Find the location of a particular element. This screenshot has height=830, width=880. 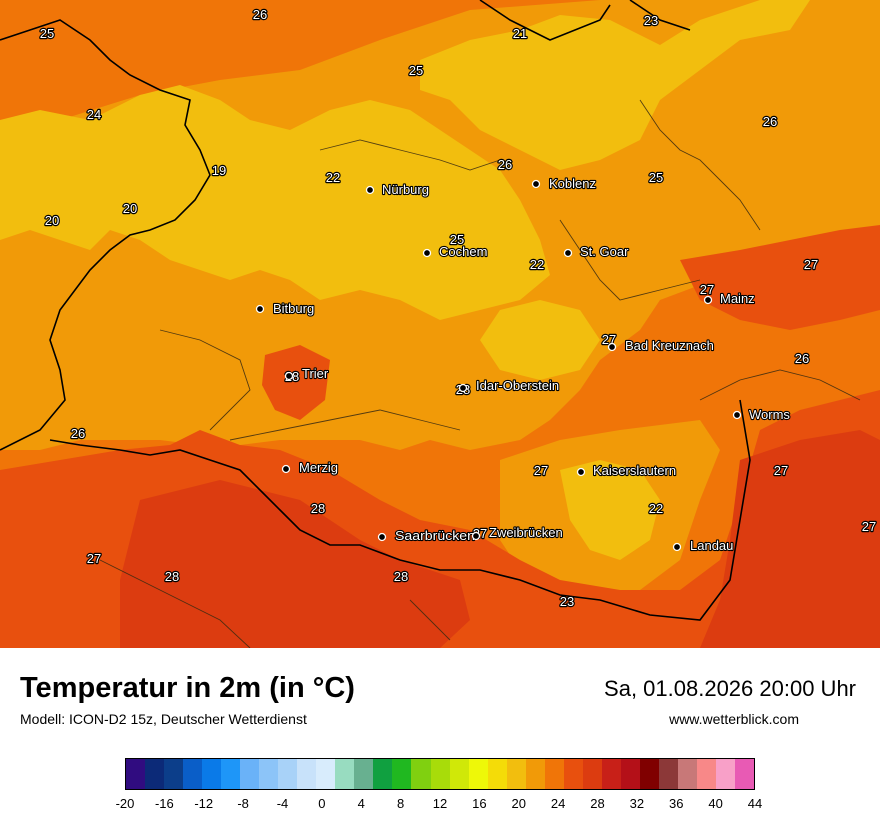

forecast-datetime: Sa, 01.08.2026 20:00 Uhr is located at coordinates (730, 688).